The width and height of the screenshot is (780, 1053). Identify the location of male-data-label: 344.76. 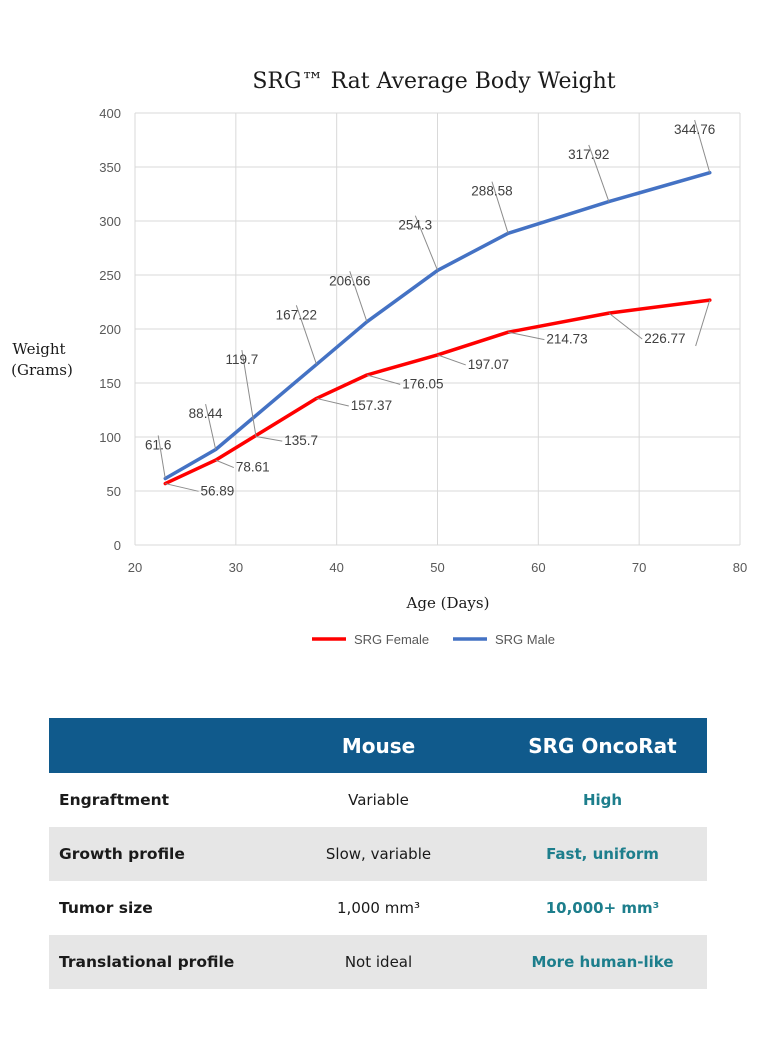
(694, 129).